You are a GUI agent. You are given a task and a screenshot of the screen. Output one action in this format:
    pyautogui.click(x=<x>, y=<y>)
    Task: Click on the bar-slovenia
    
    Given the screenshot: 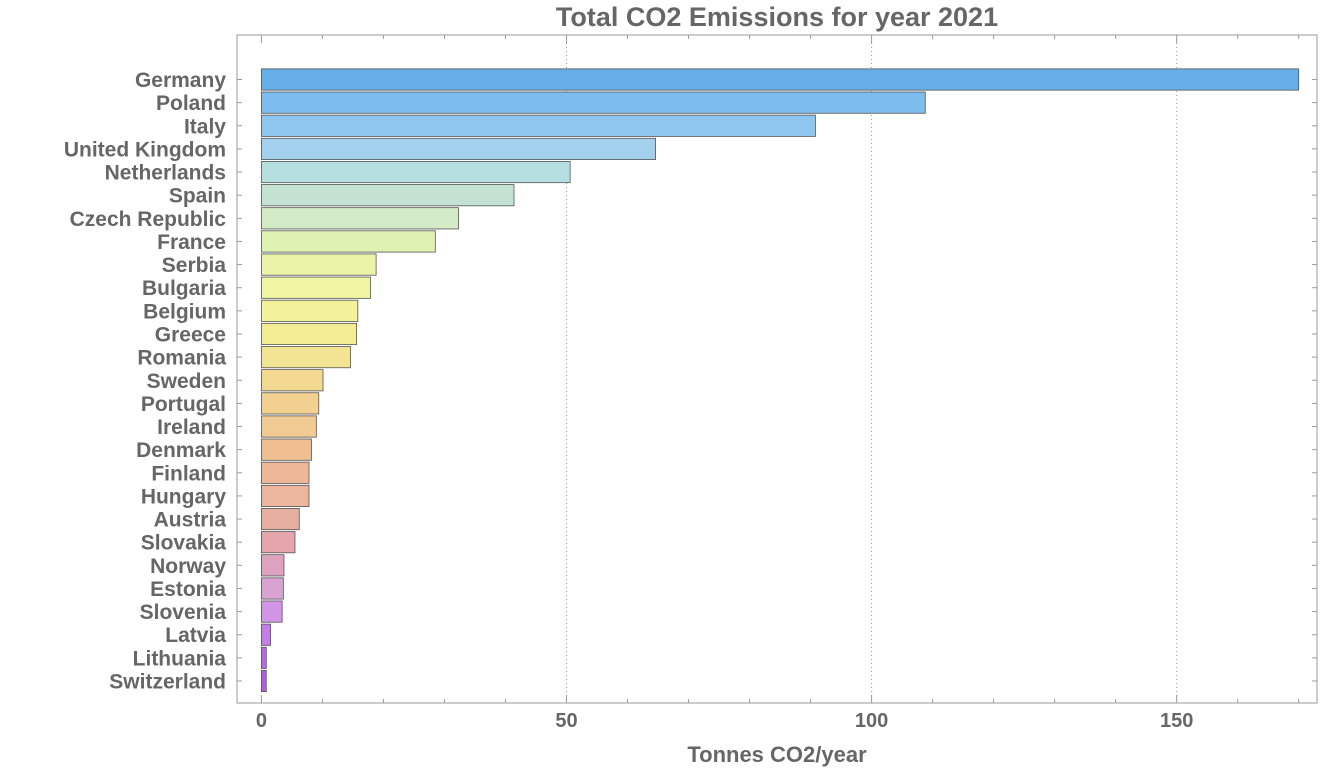 What is the action you would take?
    pyautogui.click(x=272, y=611)
    